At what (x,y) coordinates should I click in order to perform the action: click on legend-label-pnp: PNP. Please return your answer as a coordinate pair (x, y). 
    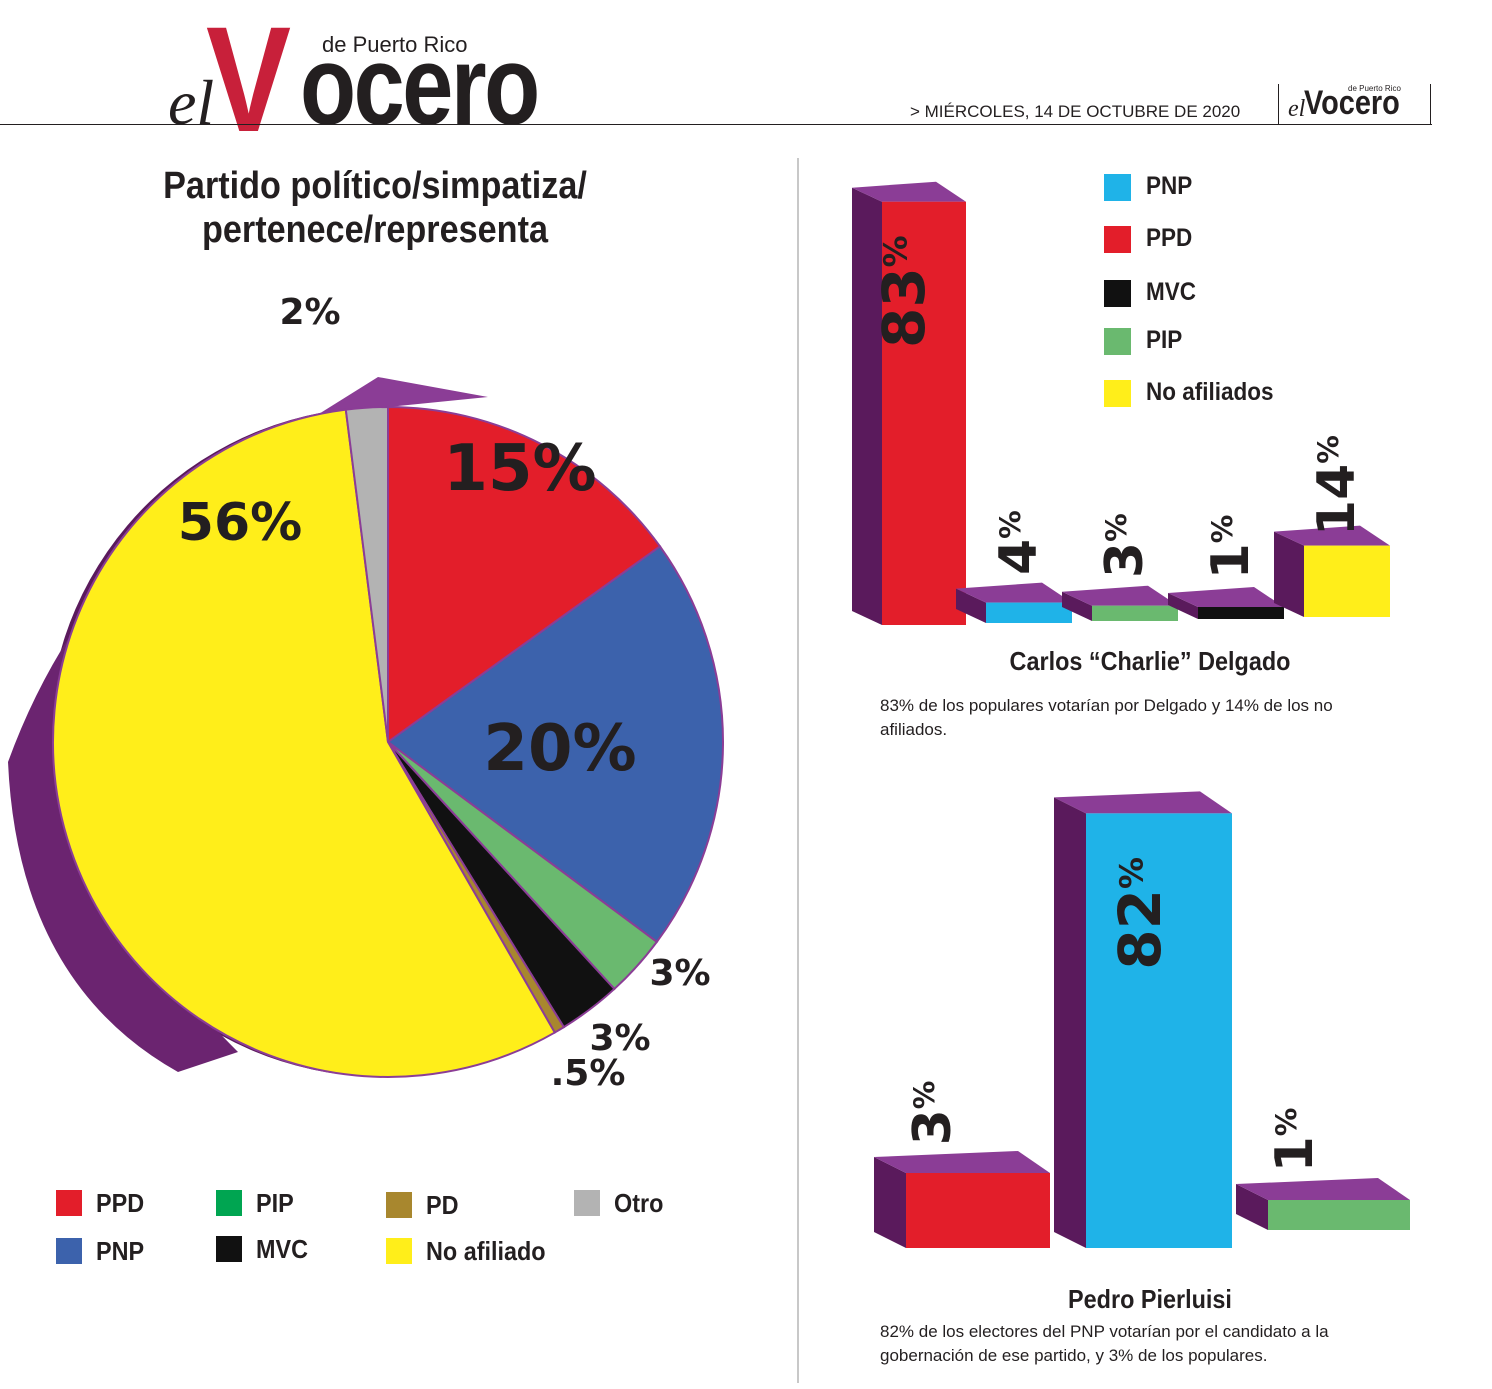
    Looking at the image, I should click on (120, 1251).